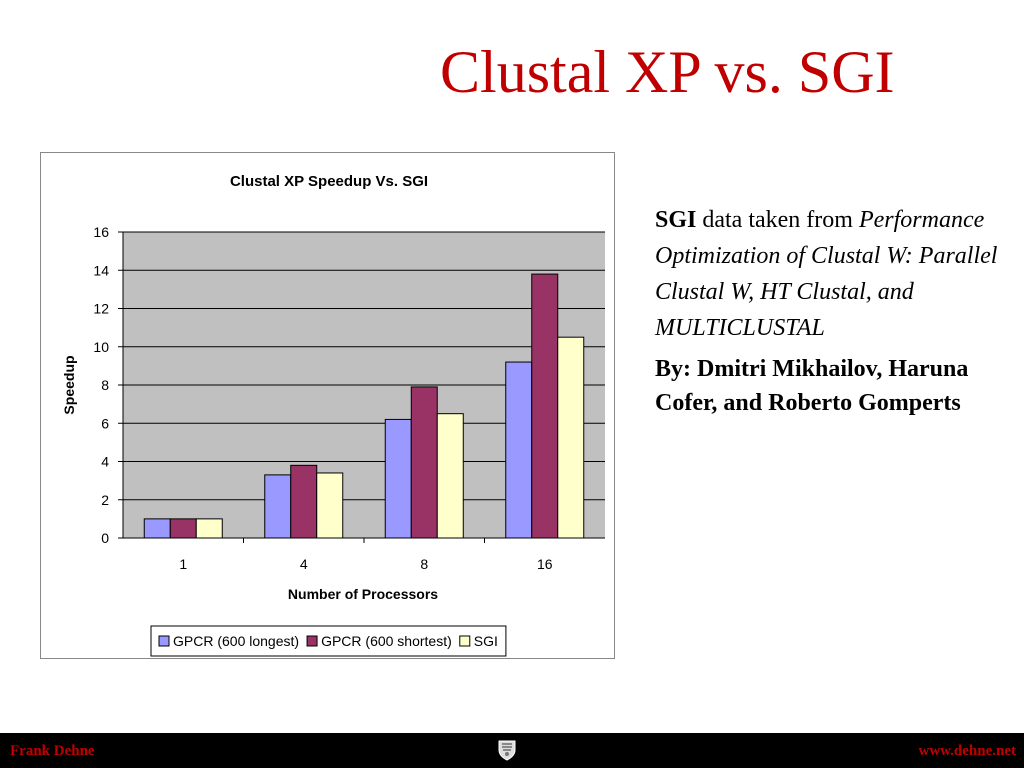  What do you see at coordinates (676, 220) in the screenshot?
I see `source-lead: SGI` at bounding box center [676, 220].